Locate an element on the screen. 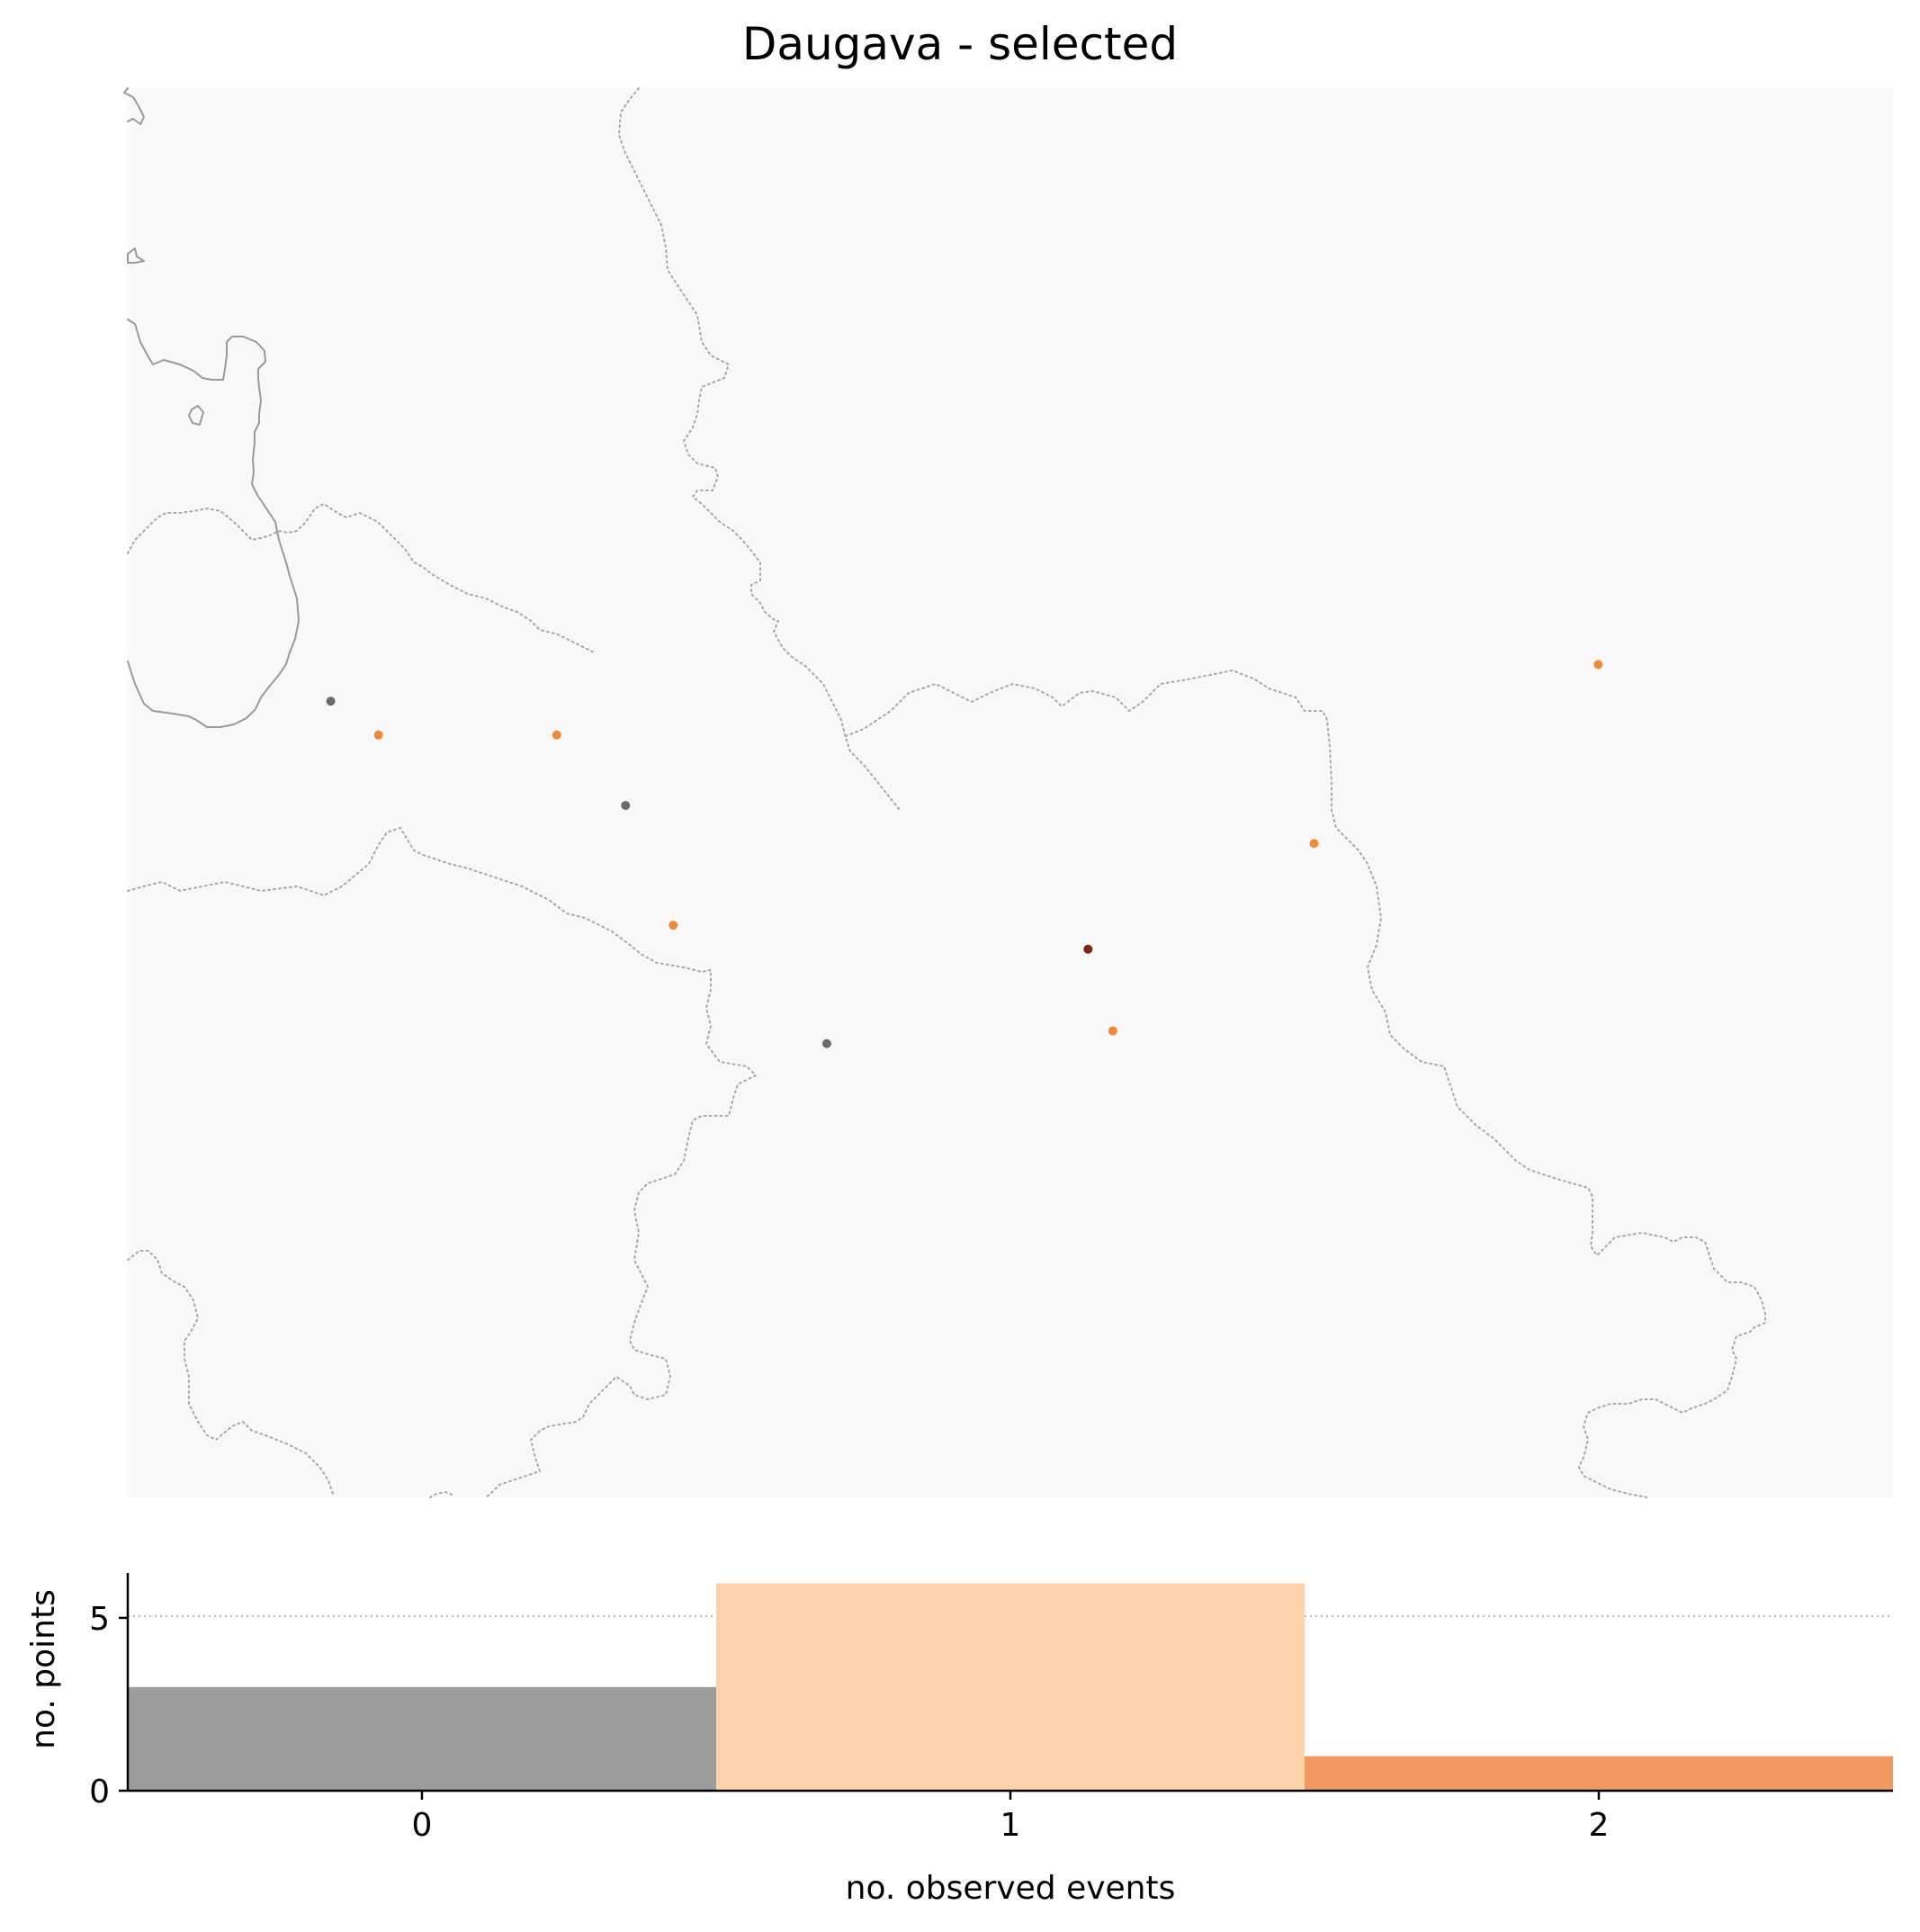  border-north is located at coordinates (759, 449).